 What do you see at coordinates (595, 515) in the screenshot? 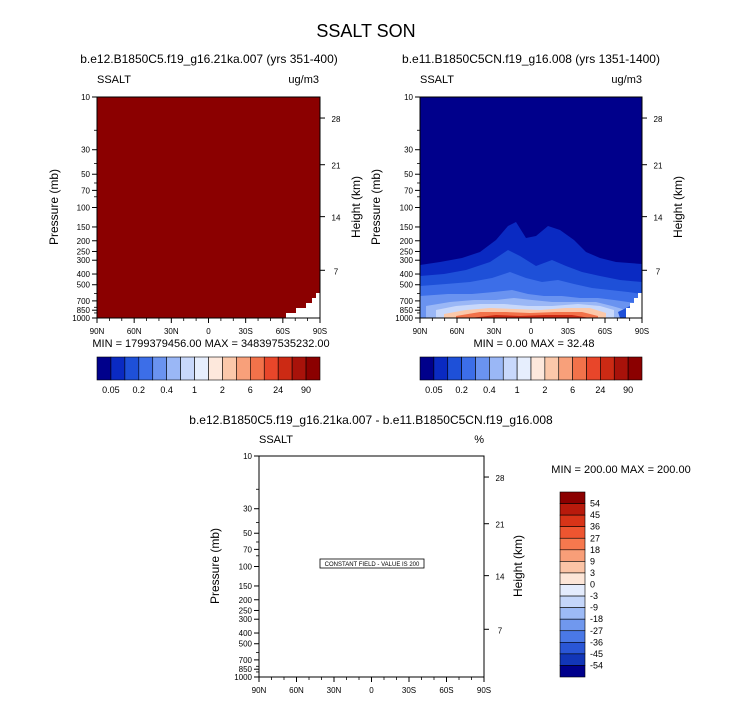
I see `colorbar-label: 45` at bounding box center [595, 515].